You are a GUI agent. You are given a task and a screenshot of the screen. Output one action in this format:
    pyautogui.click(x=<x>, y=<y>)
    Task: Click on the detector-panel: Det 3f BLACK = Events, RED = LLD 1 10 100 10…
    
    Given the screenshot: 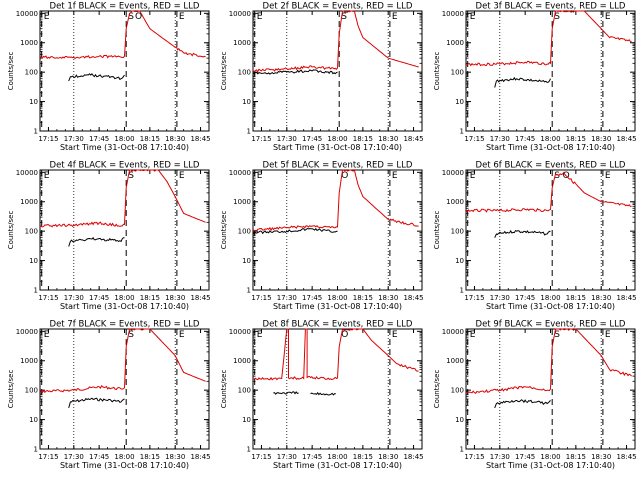 What is the action you would take?
    pyautogui.click(x=535, y=77)
    